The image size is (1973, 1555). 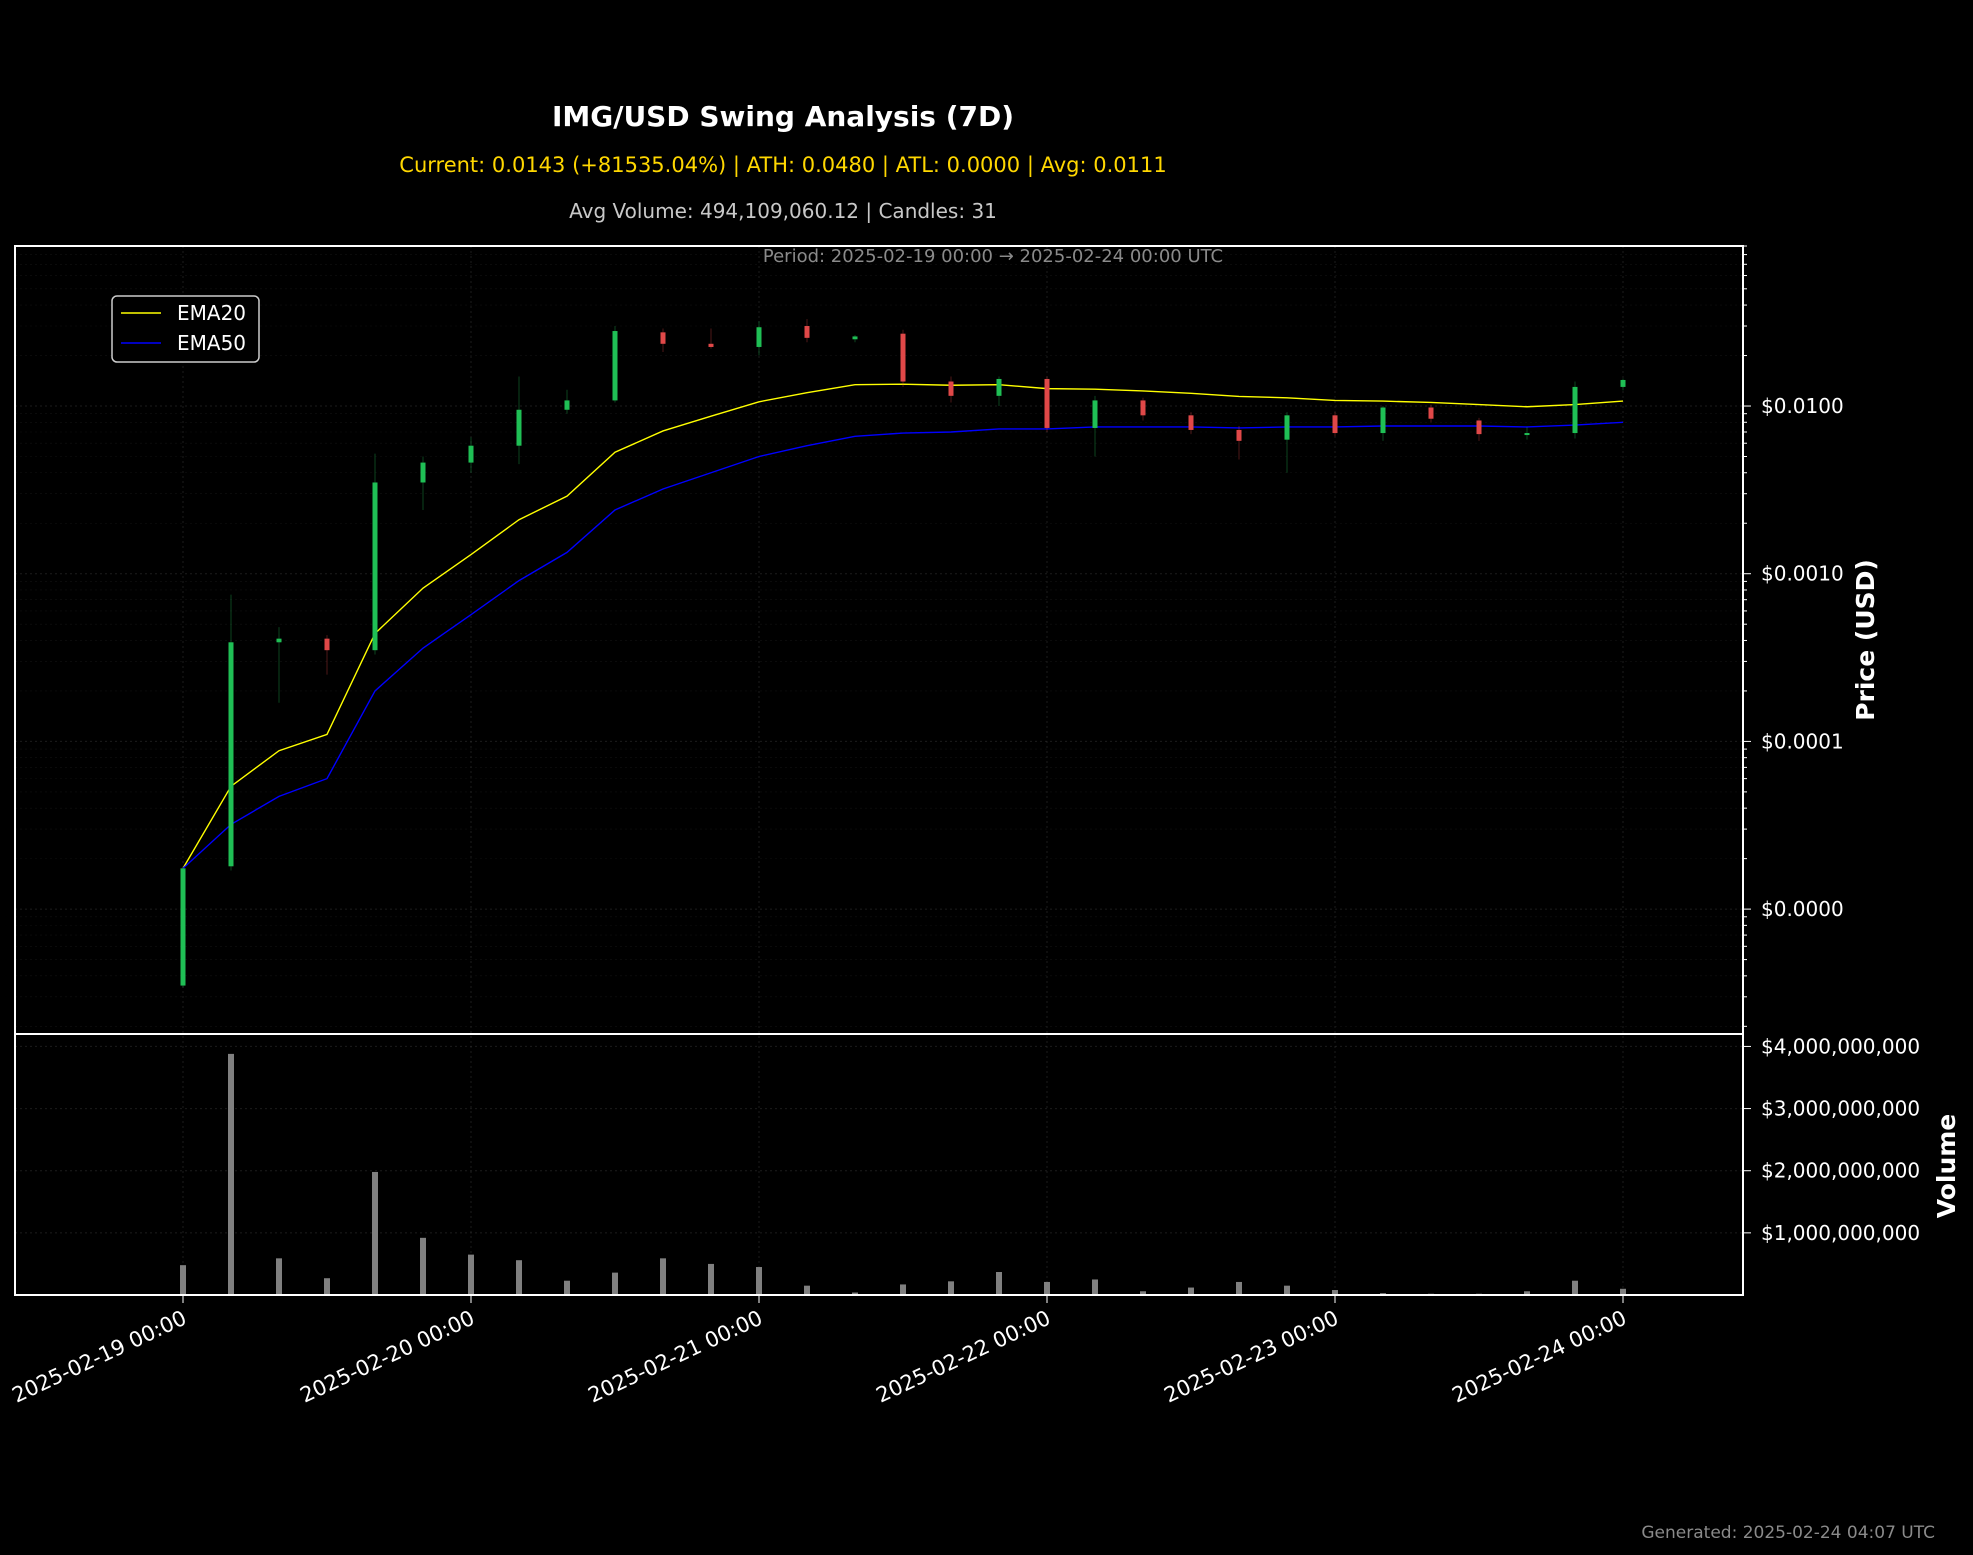 What do you see at coordinates (1840, 1171) in the screenshot?
I see `volume-tick-label: $2,000,000,000` at bounding box center [1840, 1171].